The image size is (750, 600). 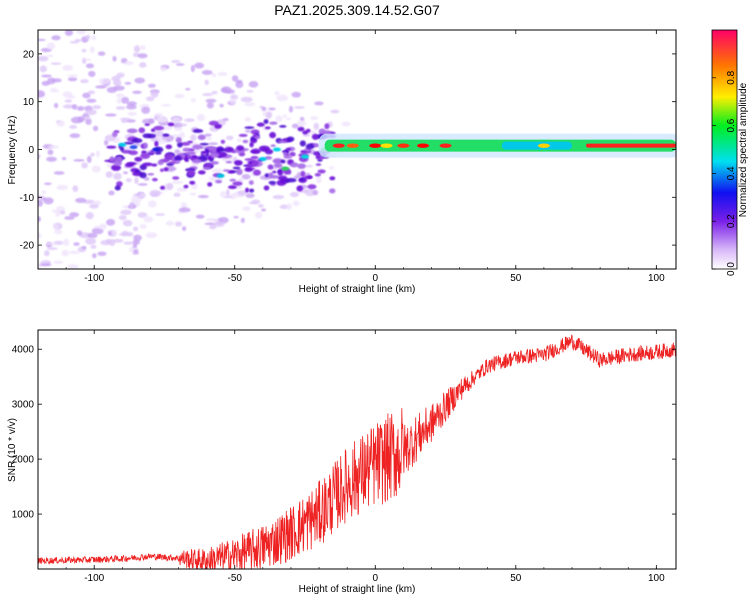 I want to click on x-tick-label: 0, so click(x=375, y=278).